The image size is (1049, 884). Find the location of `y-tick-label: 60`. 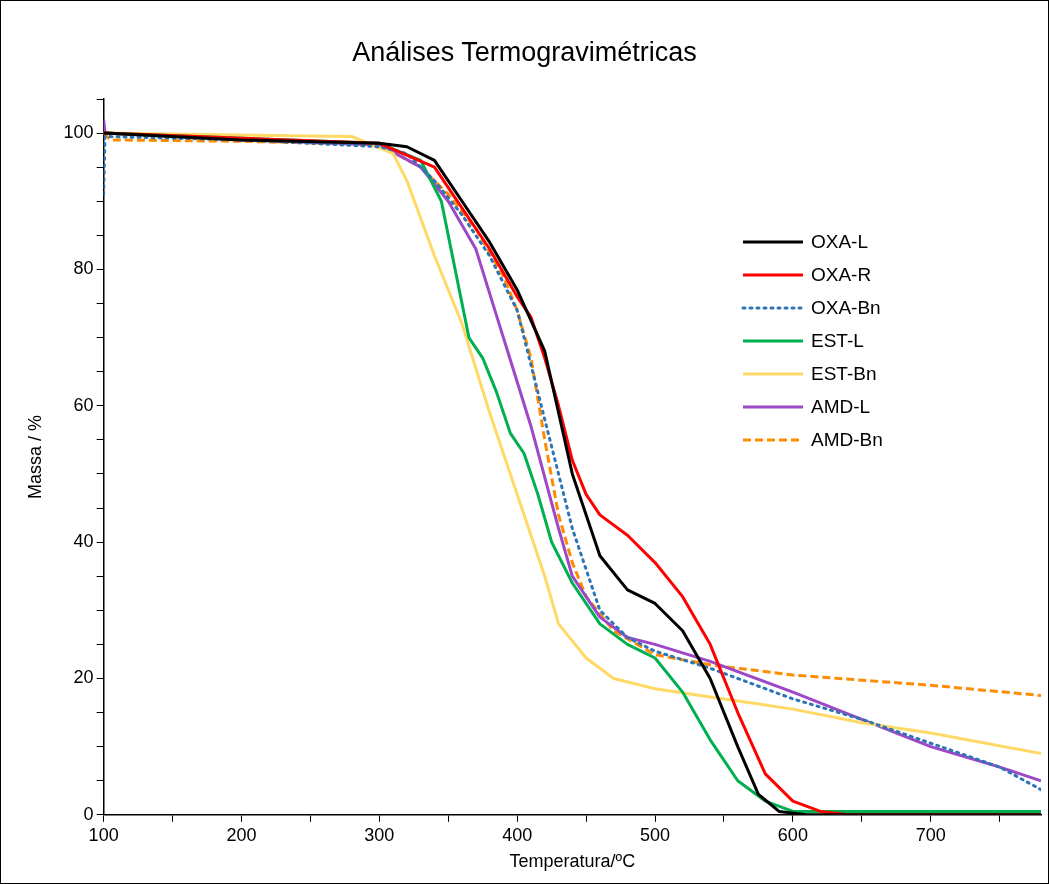

y-tick-label: 60 is located at coordinates (83, 404).